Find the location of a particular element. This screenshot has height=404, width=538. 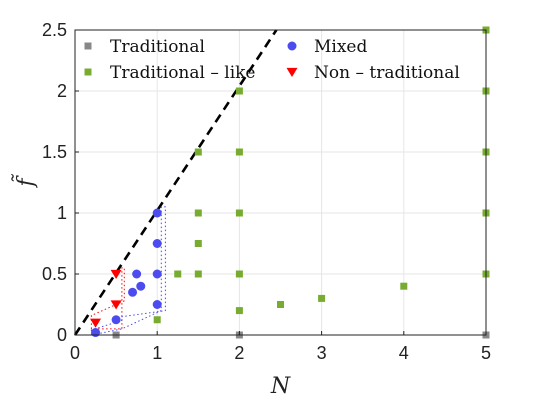

legend-entry: Non – traditional is located at coordinates (373, 73).